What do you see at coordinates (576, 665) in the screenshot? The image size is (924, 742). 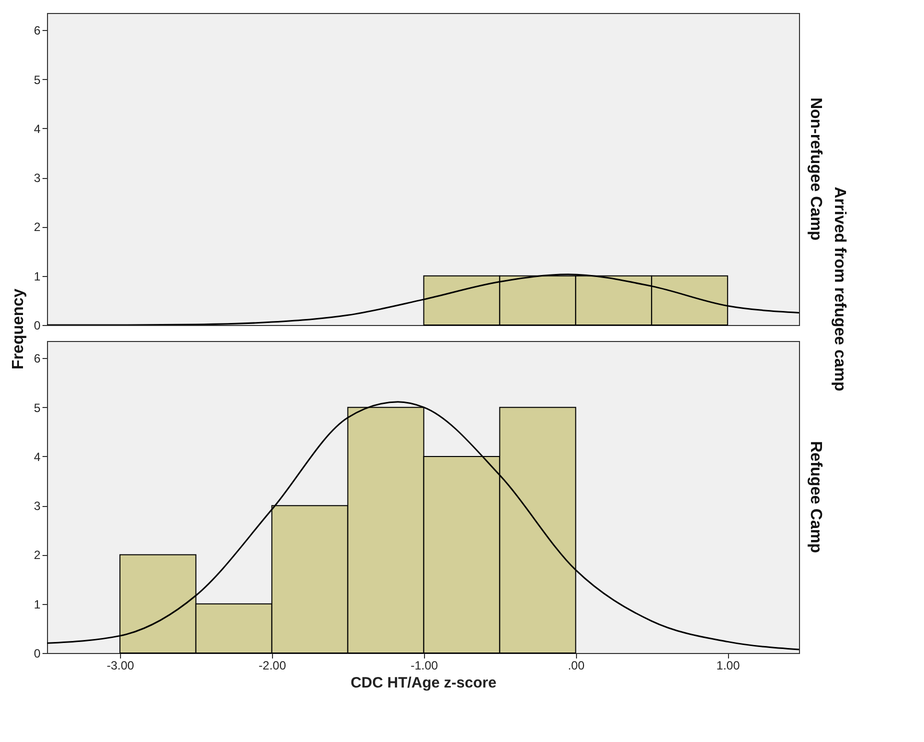 I see `x-tick-label: .00` at bounding box center [576, 665].